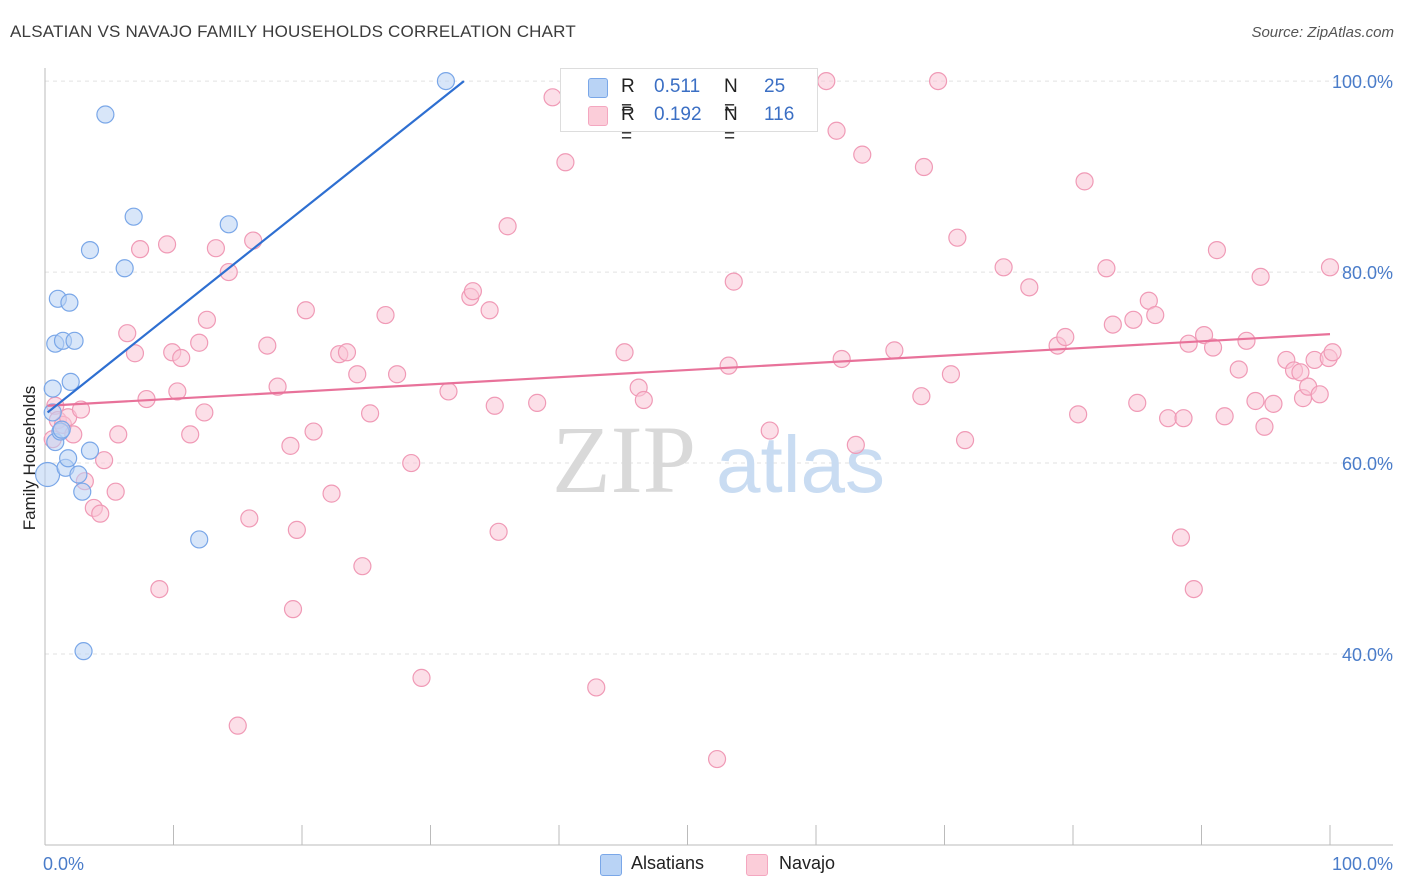  Describe the element at coordinates (775, 86) in the screenshot. I see `alsatians-n-value: 25` at that location.